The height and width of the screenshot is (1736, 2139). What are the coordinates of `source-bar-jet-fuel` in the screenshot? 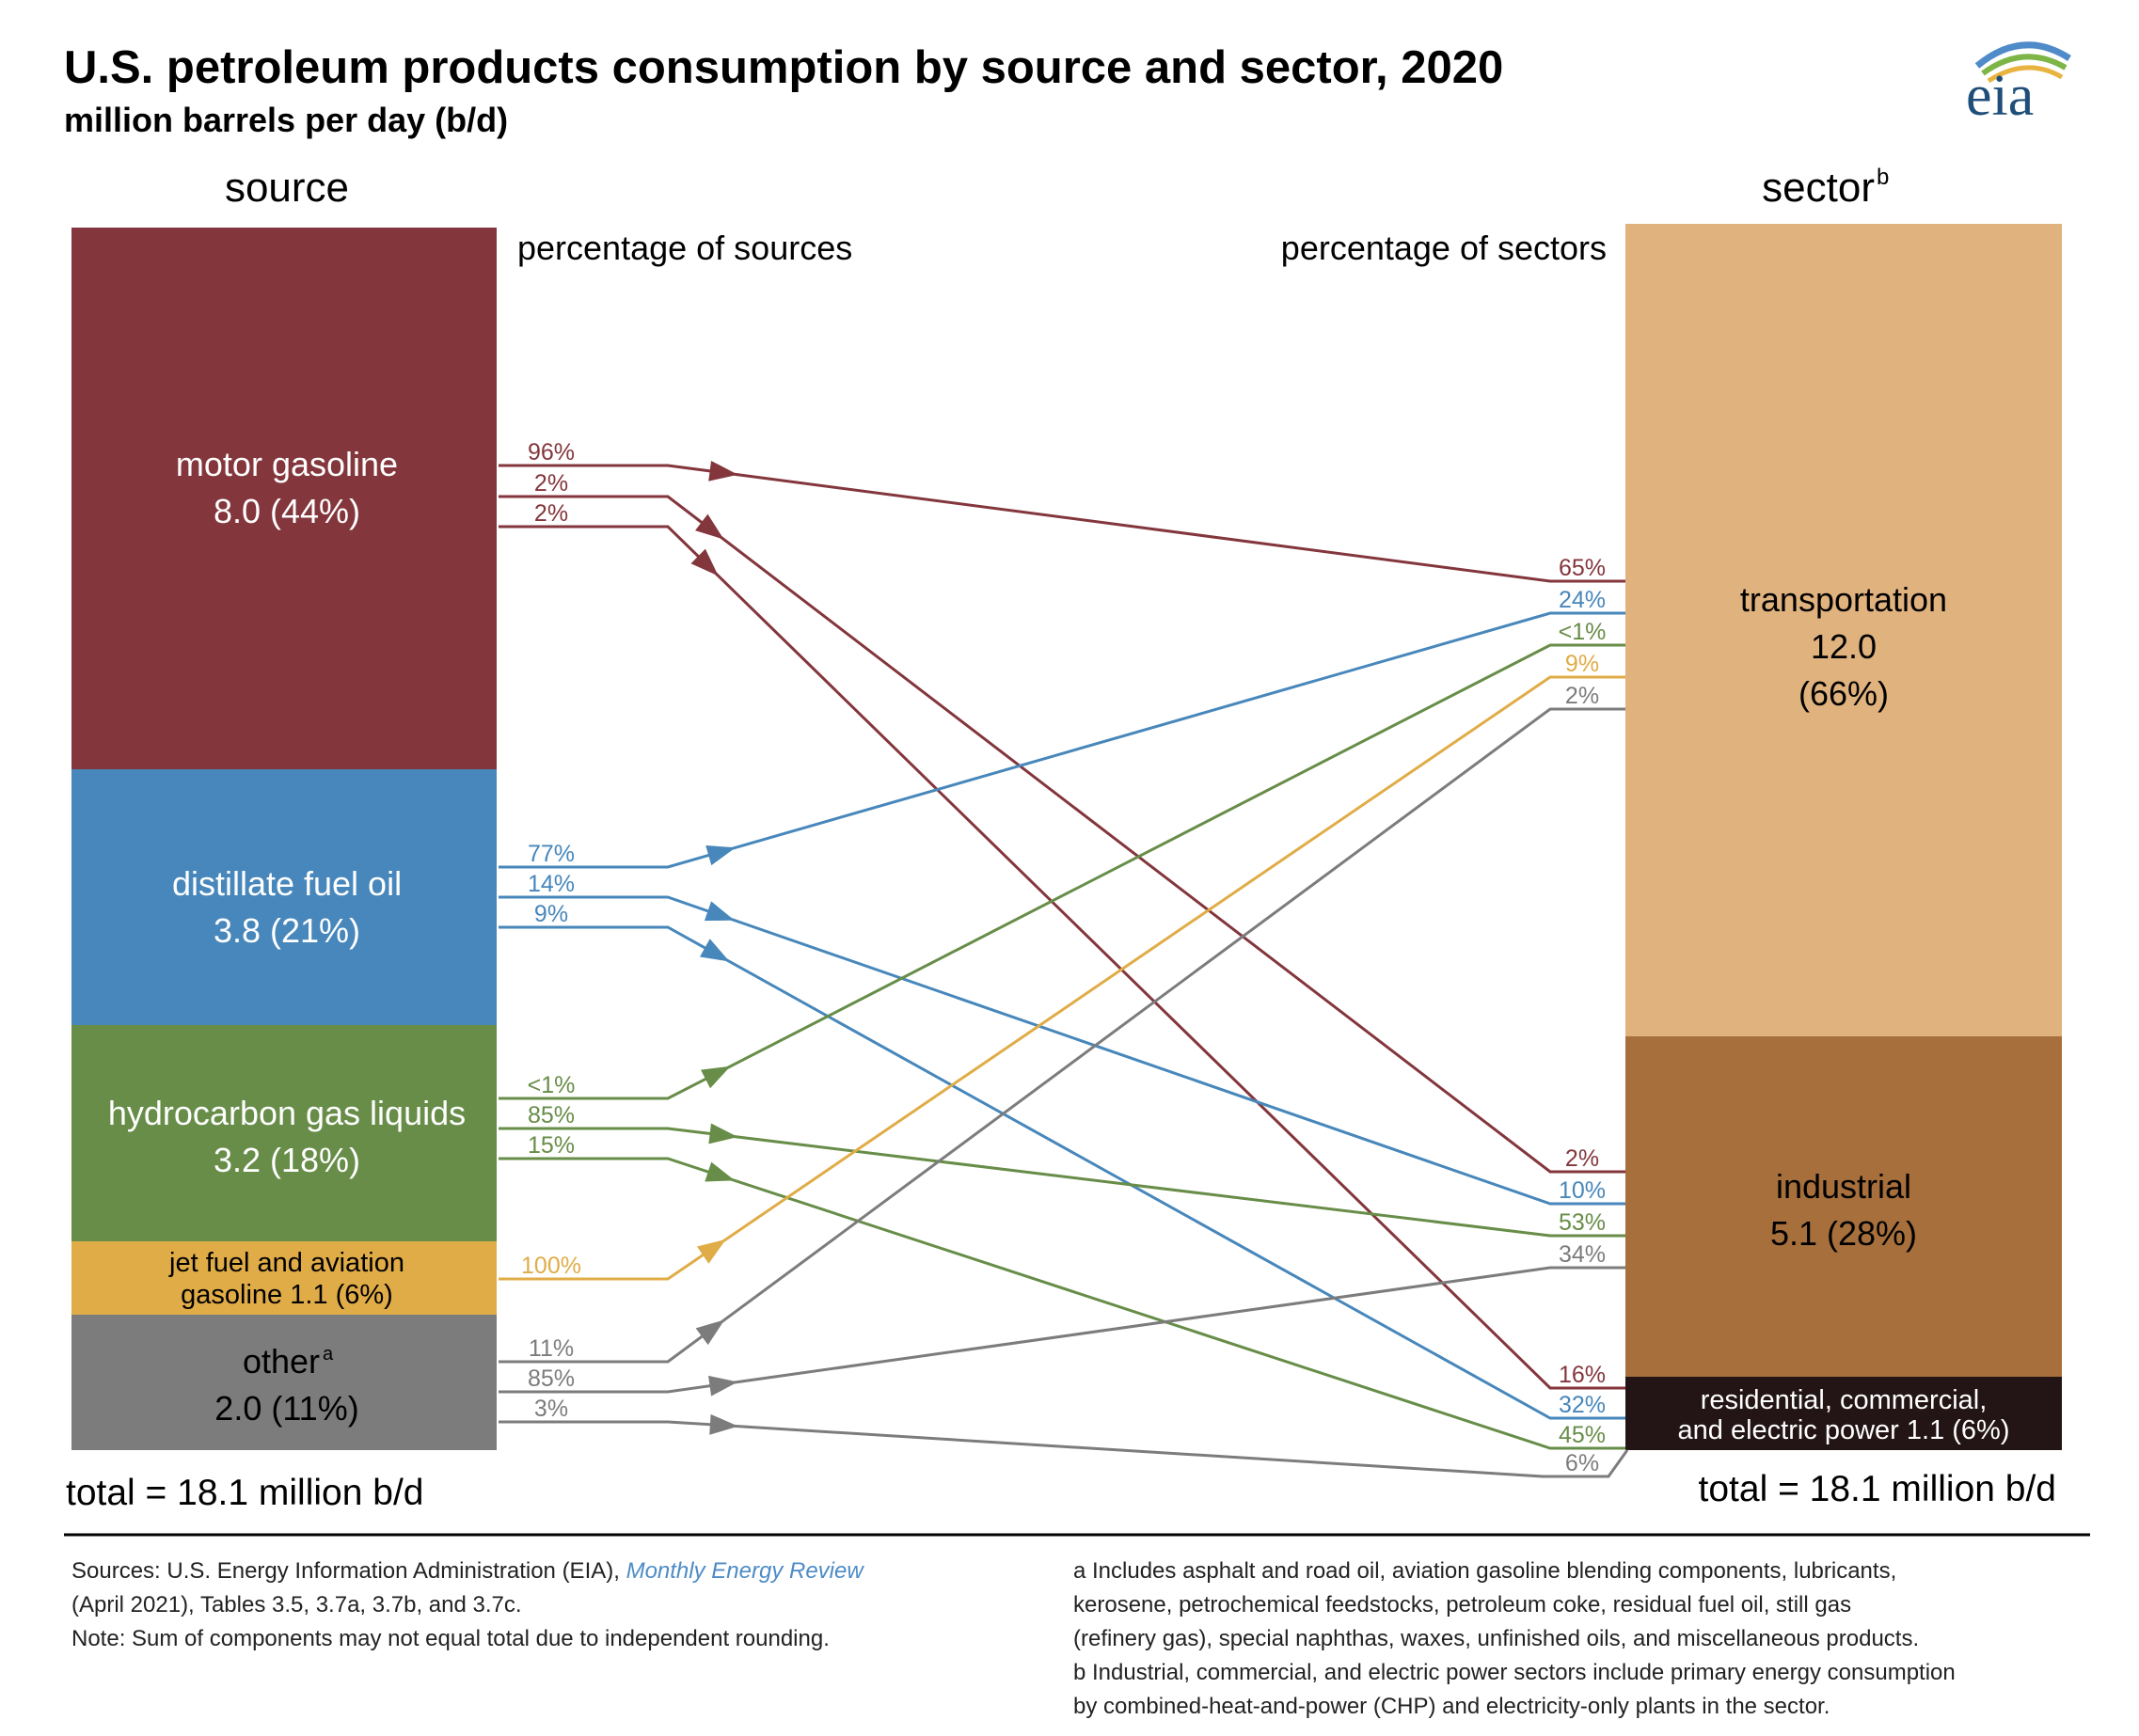 It's located at (284, 1278).